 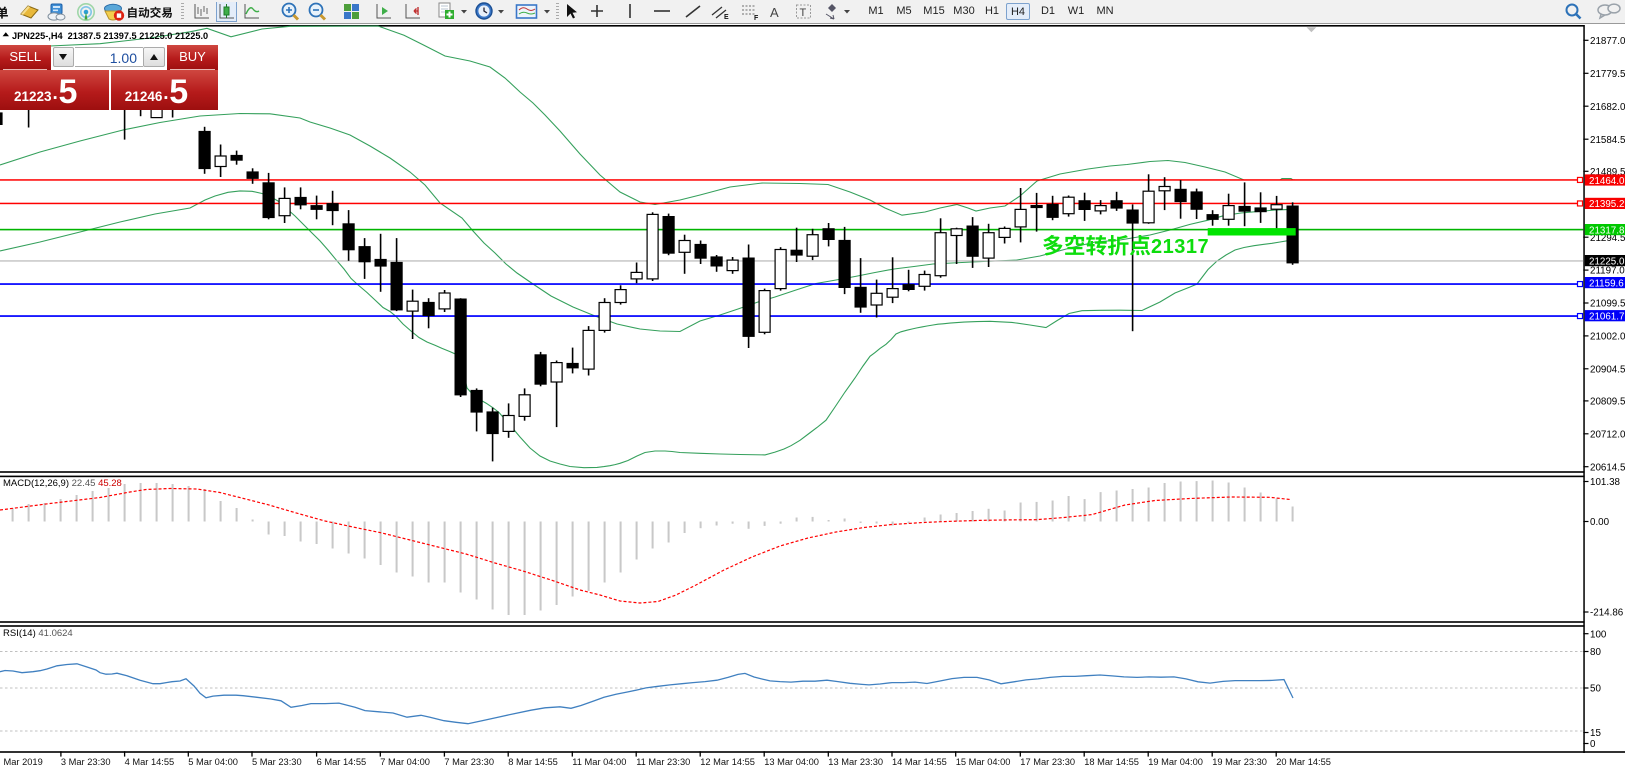 What do you see at coordinates (62, 483) in the screenshot?
I see `svg-text: MACD(12,26,9) 22.45 45.28` at bounding box center [62, 483].